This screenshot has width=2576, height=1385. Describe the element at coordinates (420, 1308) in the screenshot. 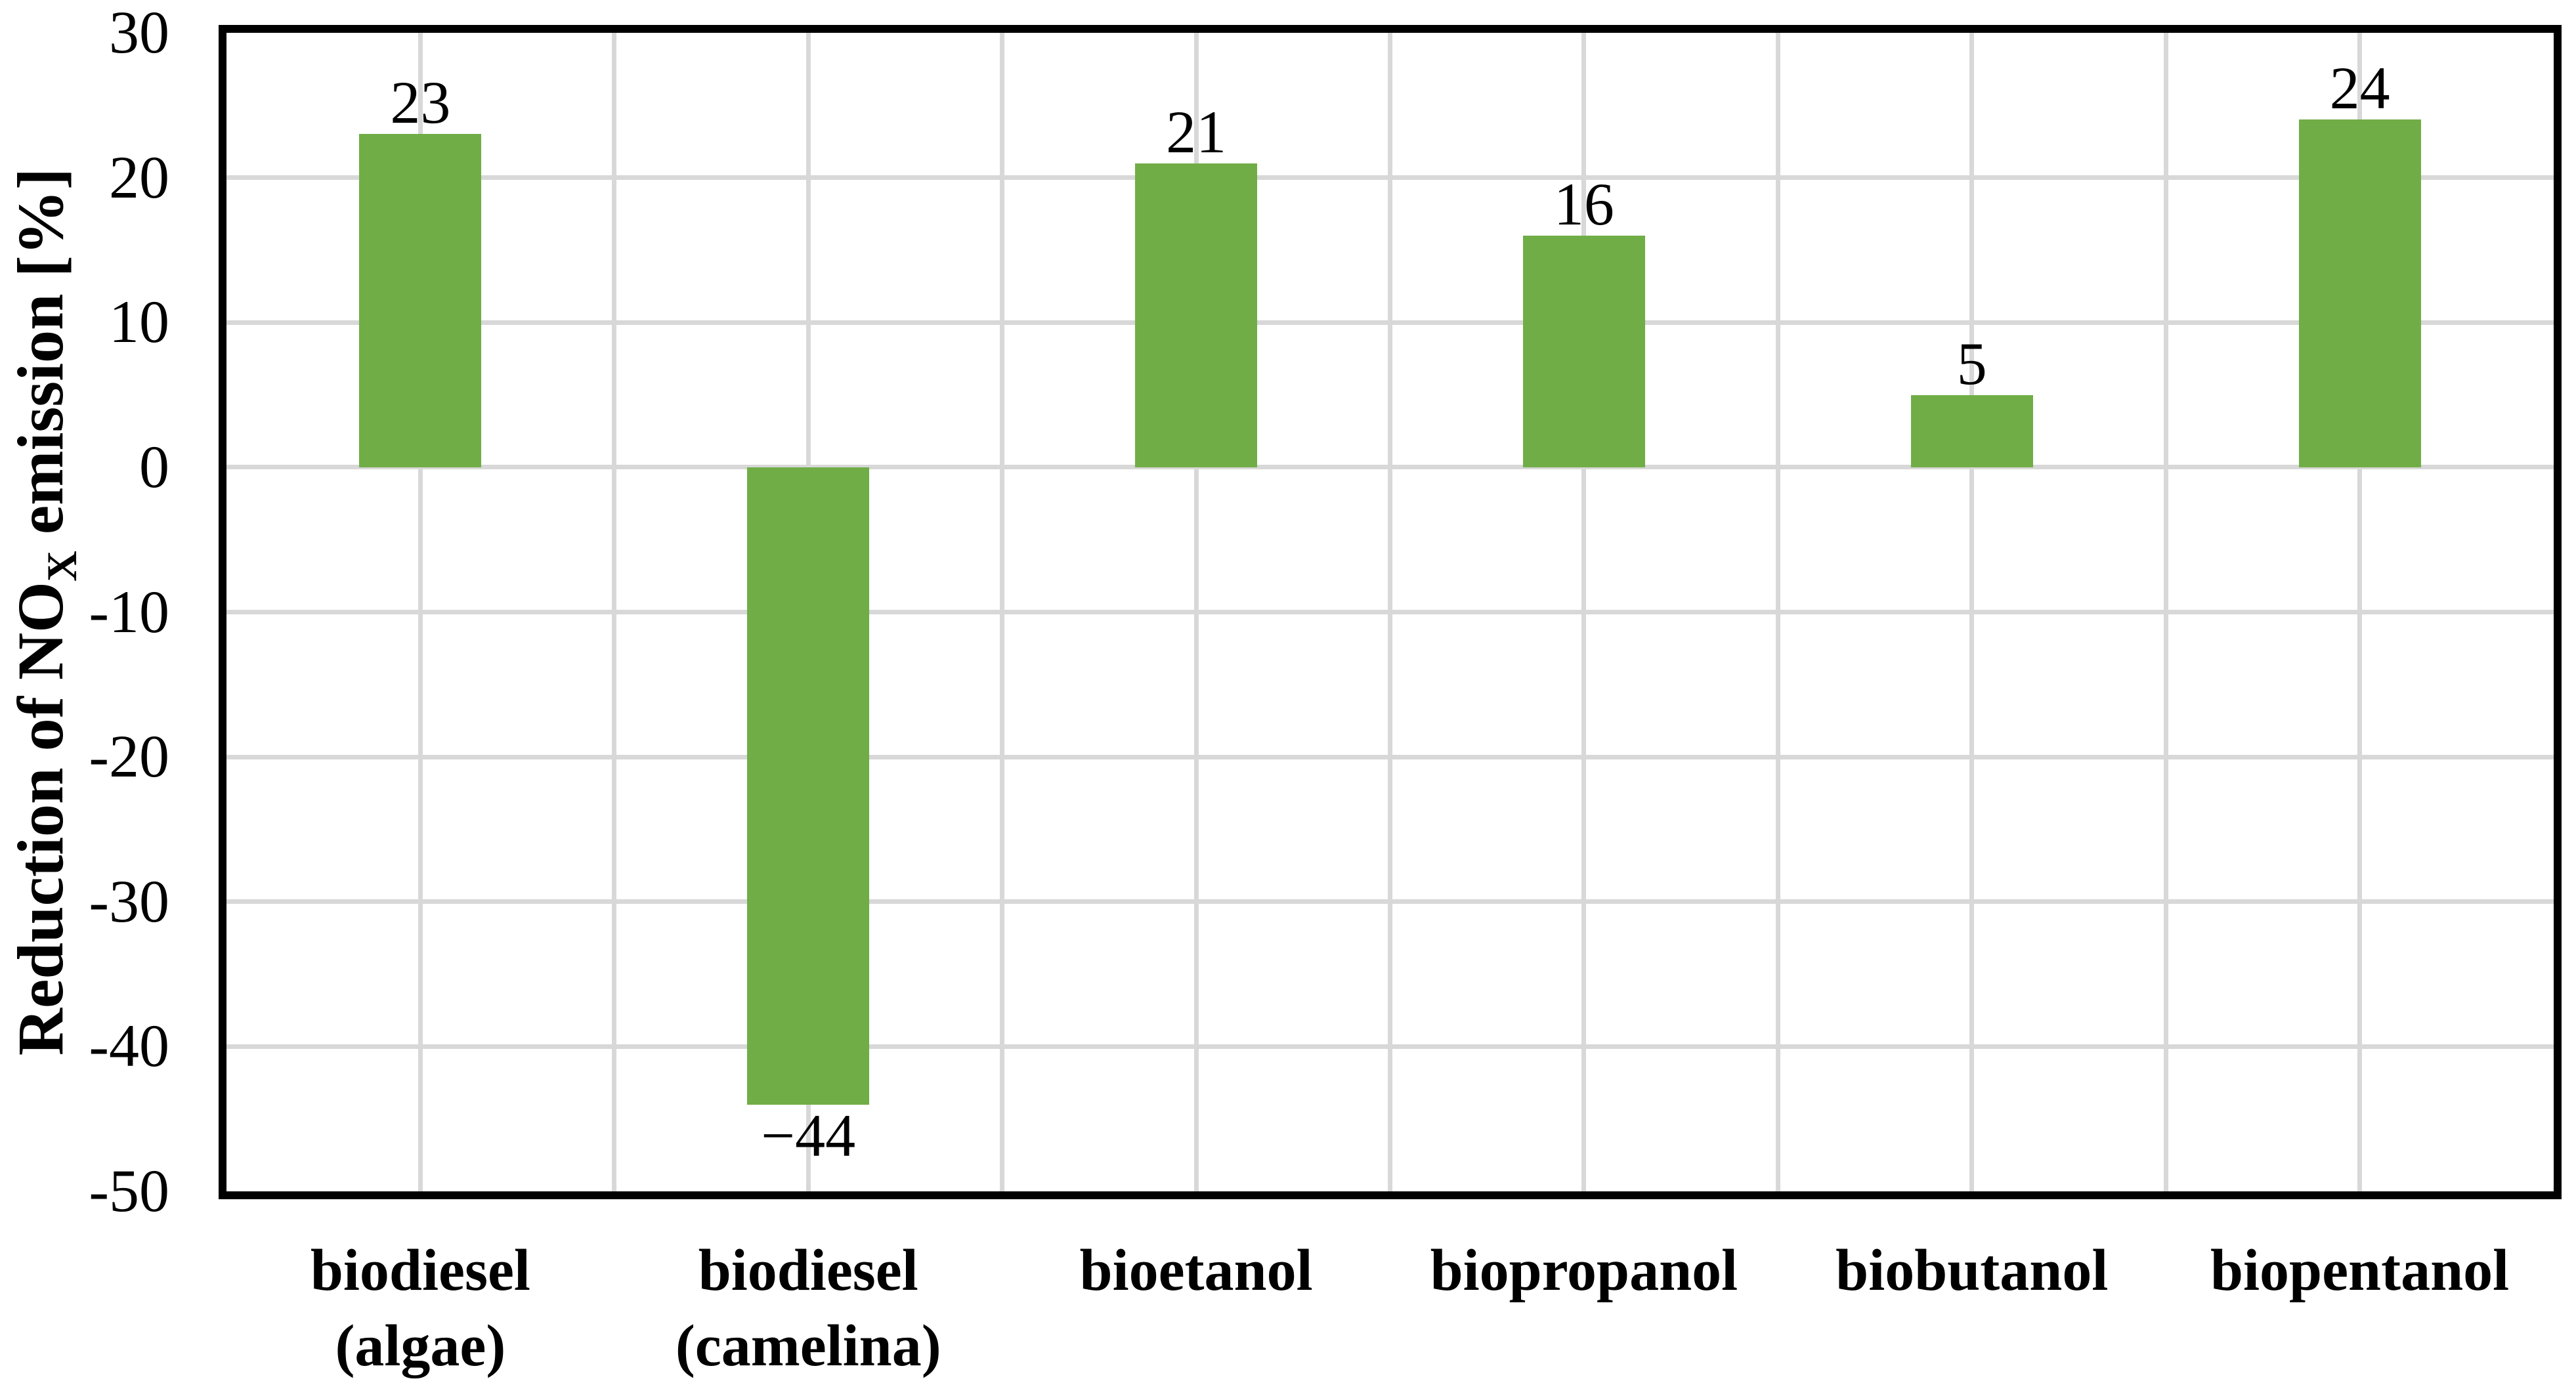

I see `x-axis-category-label: biodiesel (algae)` at that location.